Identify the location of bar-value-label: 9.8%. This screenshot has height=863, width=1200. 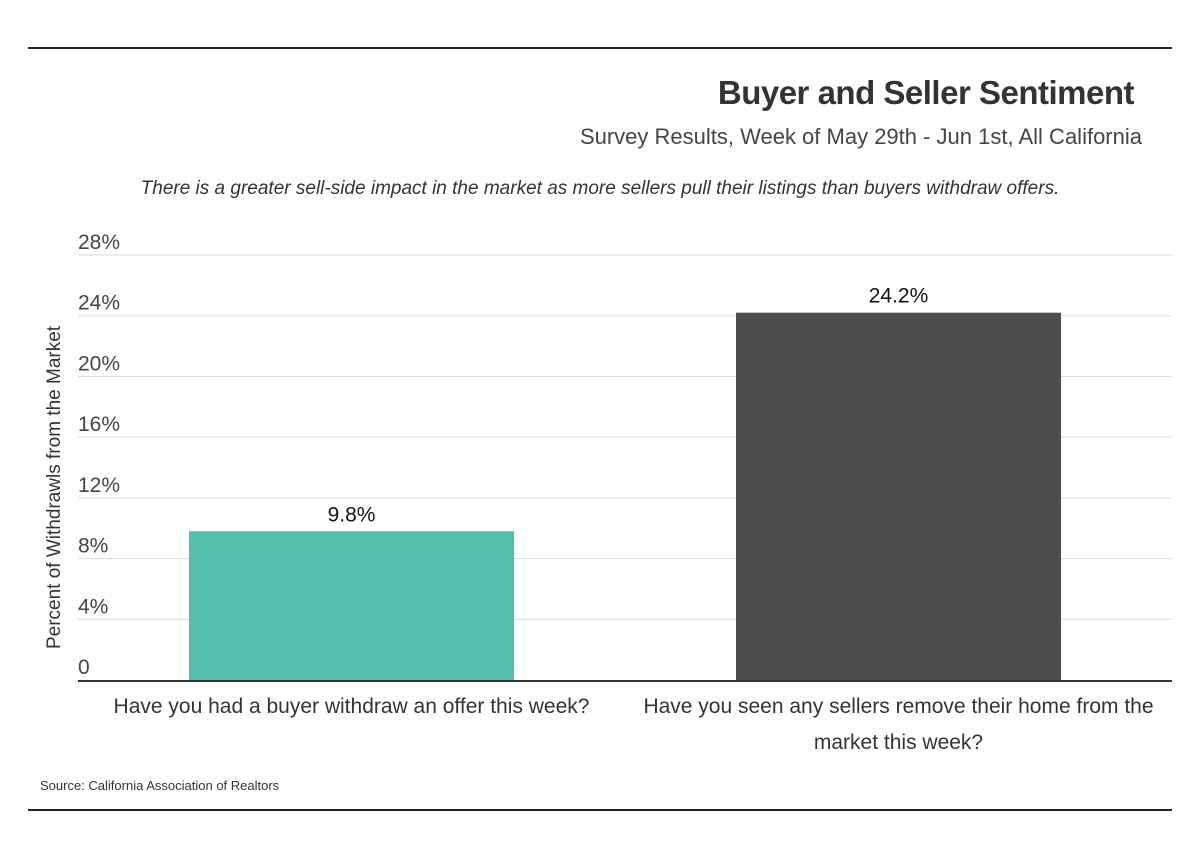
(352, 514).